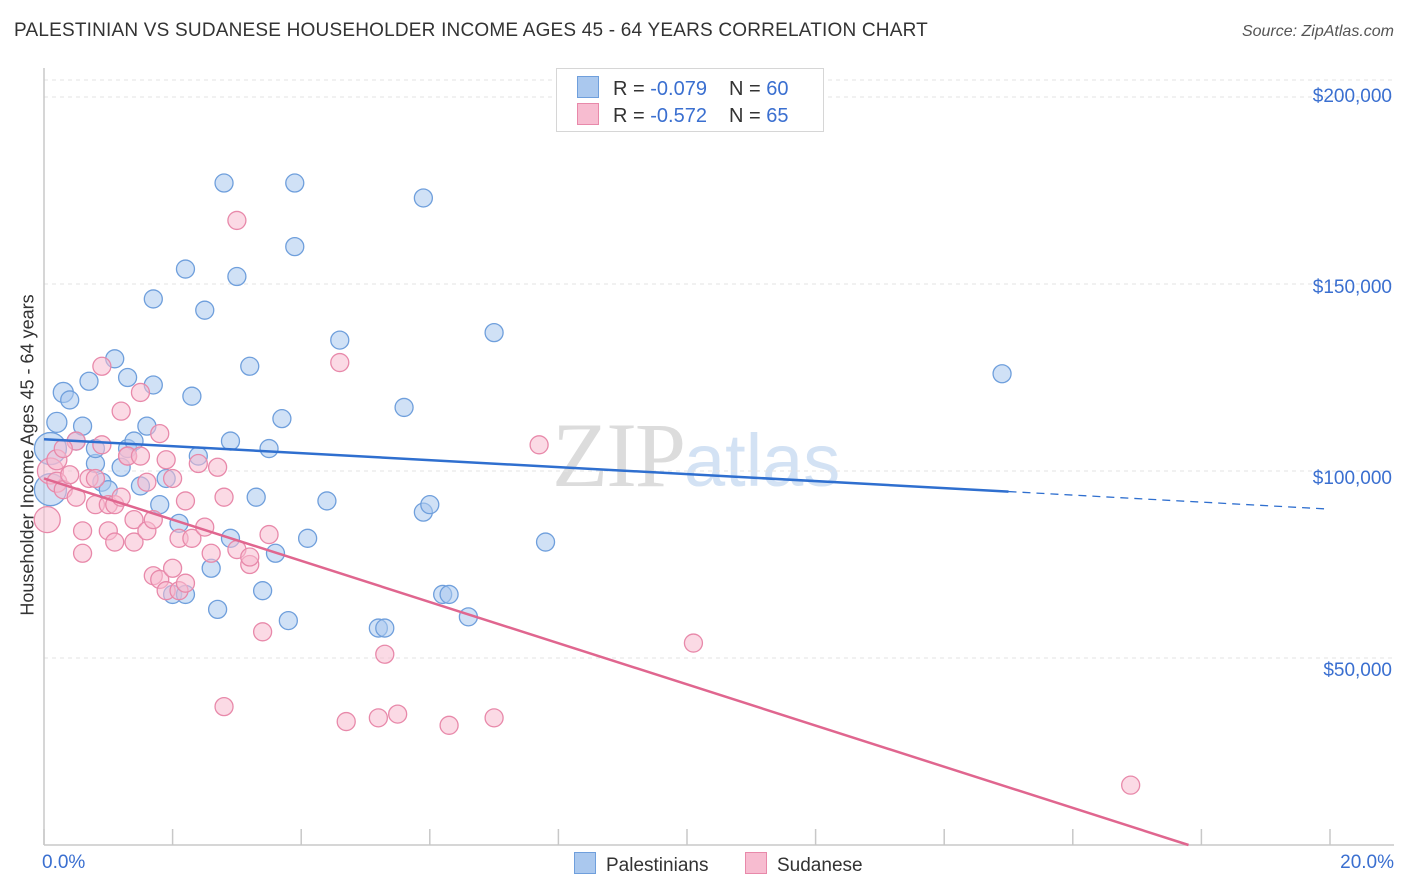 Image resolution: width=1406 pixels, height=892 pixels. I want to click on correlation-legend: R = -0.079 N = 60 R = -0.572 N = 65, so click(690, 100).